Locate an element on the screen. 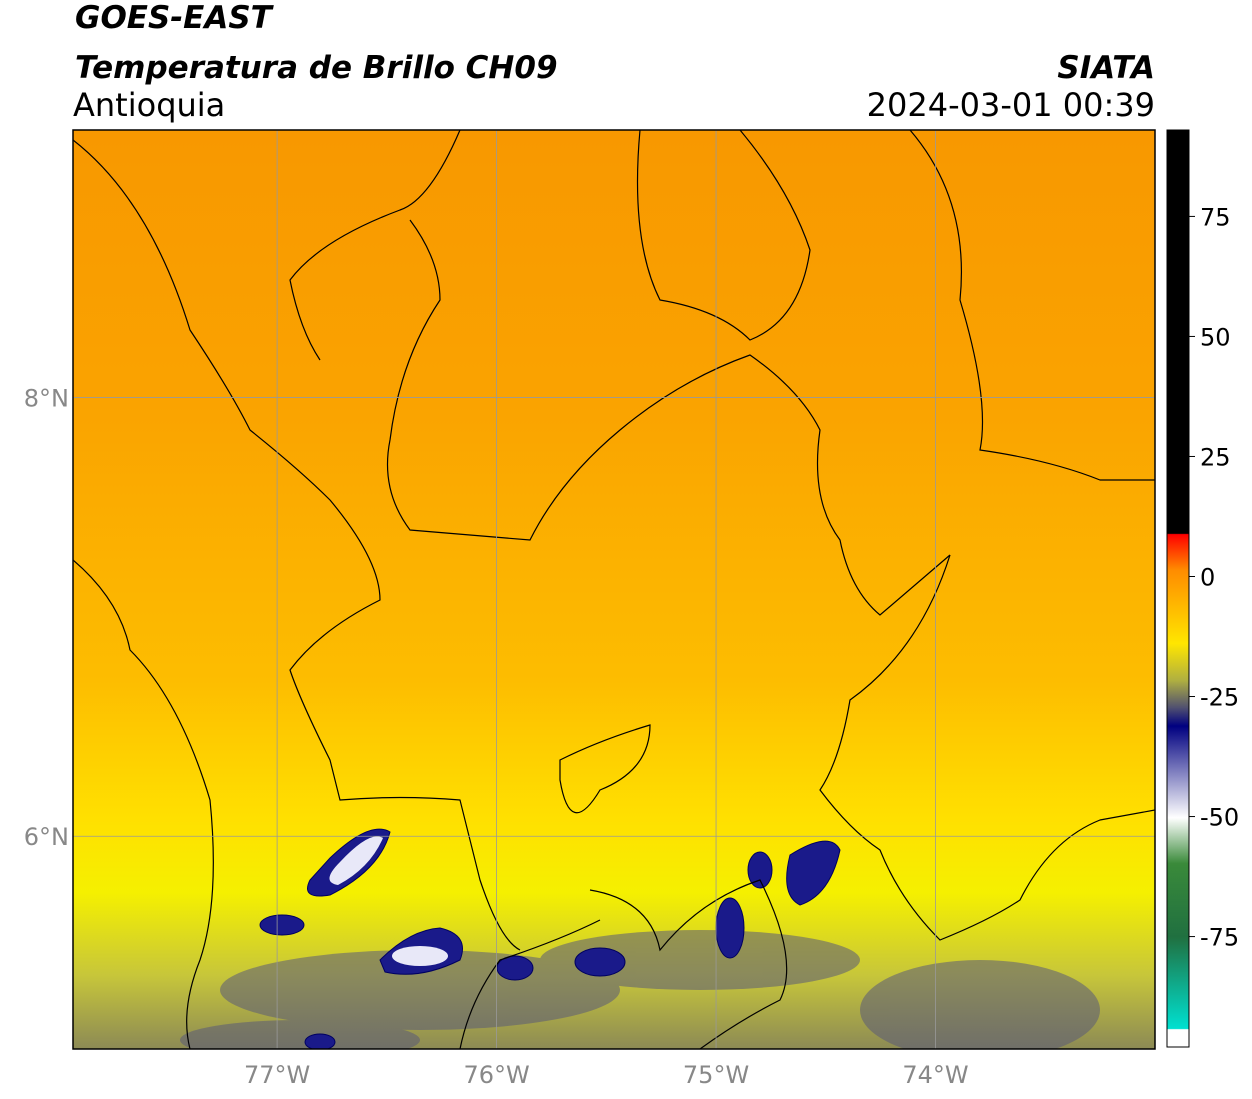 The width and height of the screenshot is (1252, 1099). lon-label: 74°W is located at coordinates (935, 1075).